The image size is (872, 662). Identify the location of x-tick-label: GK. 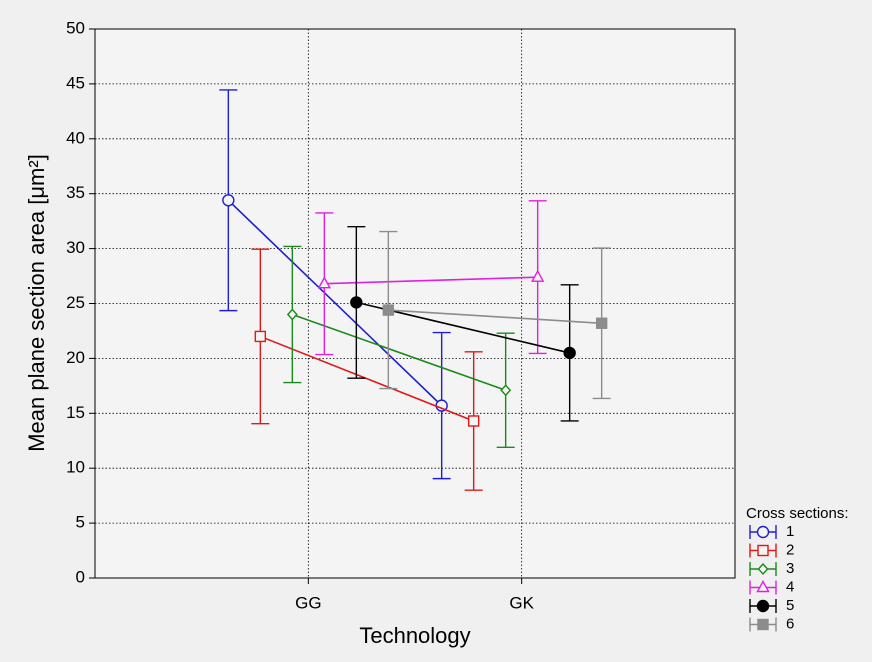
(521, 602).